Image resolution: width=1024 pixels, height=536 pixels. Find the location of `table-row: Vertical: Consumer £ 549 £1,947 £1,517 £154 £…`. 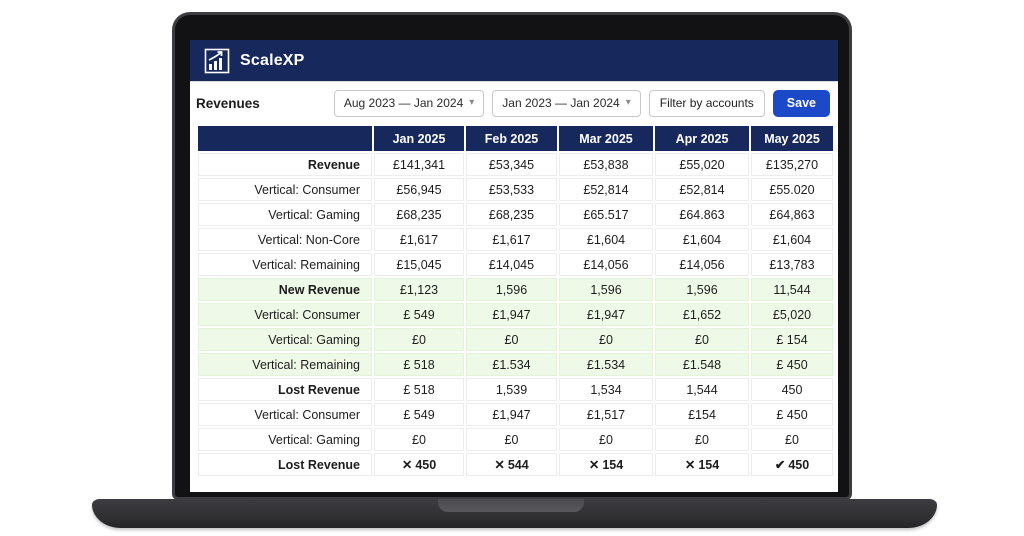

table-row: Vertical: Consumer £ 549 £1,947 £1,517 £154 £… is located at coordinates (515, 414).